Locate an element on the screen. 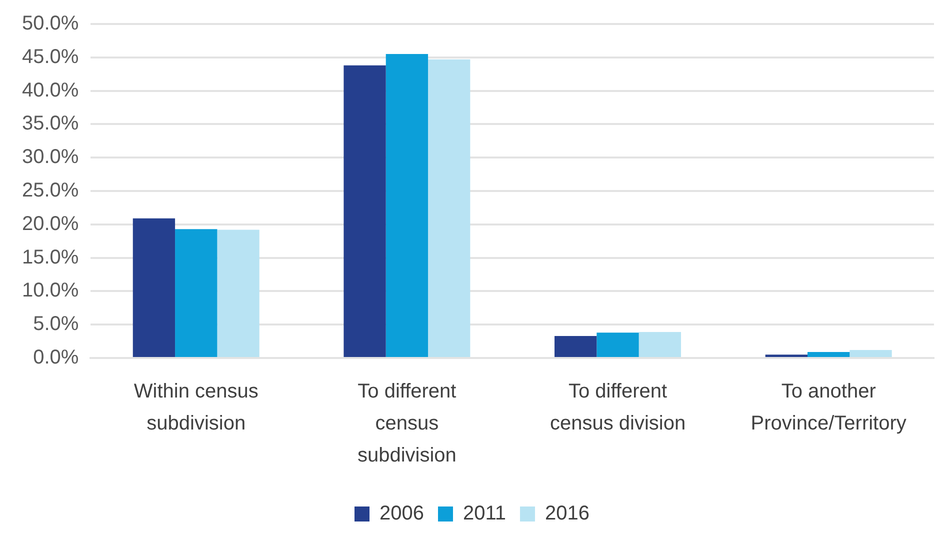 This screenshot has width=938, height=538. y-tick-label: 35.0% is located at coordinates (50, 123).